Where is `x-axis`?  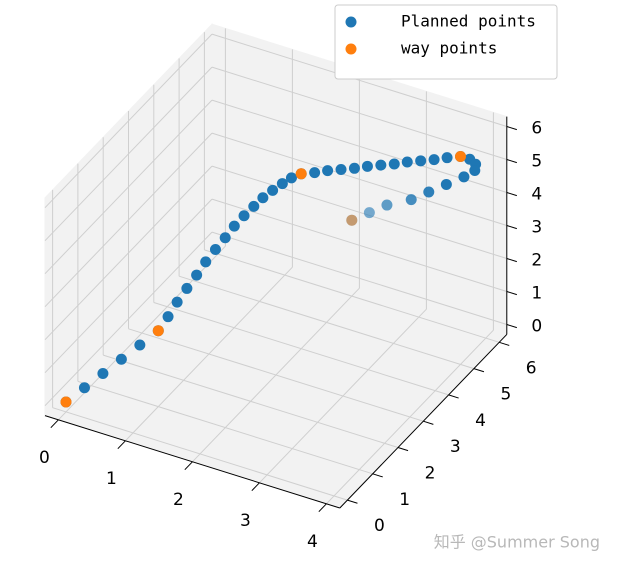
x-axis is located at coordinates (192, 462).